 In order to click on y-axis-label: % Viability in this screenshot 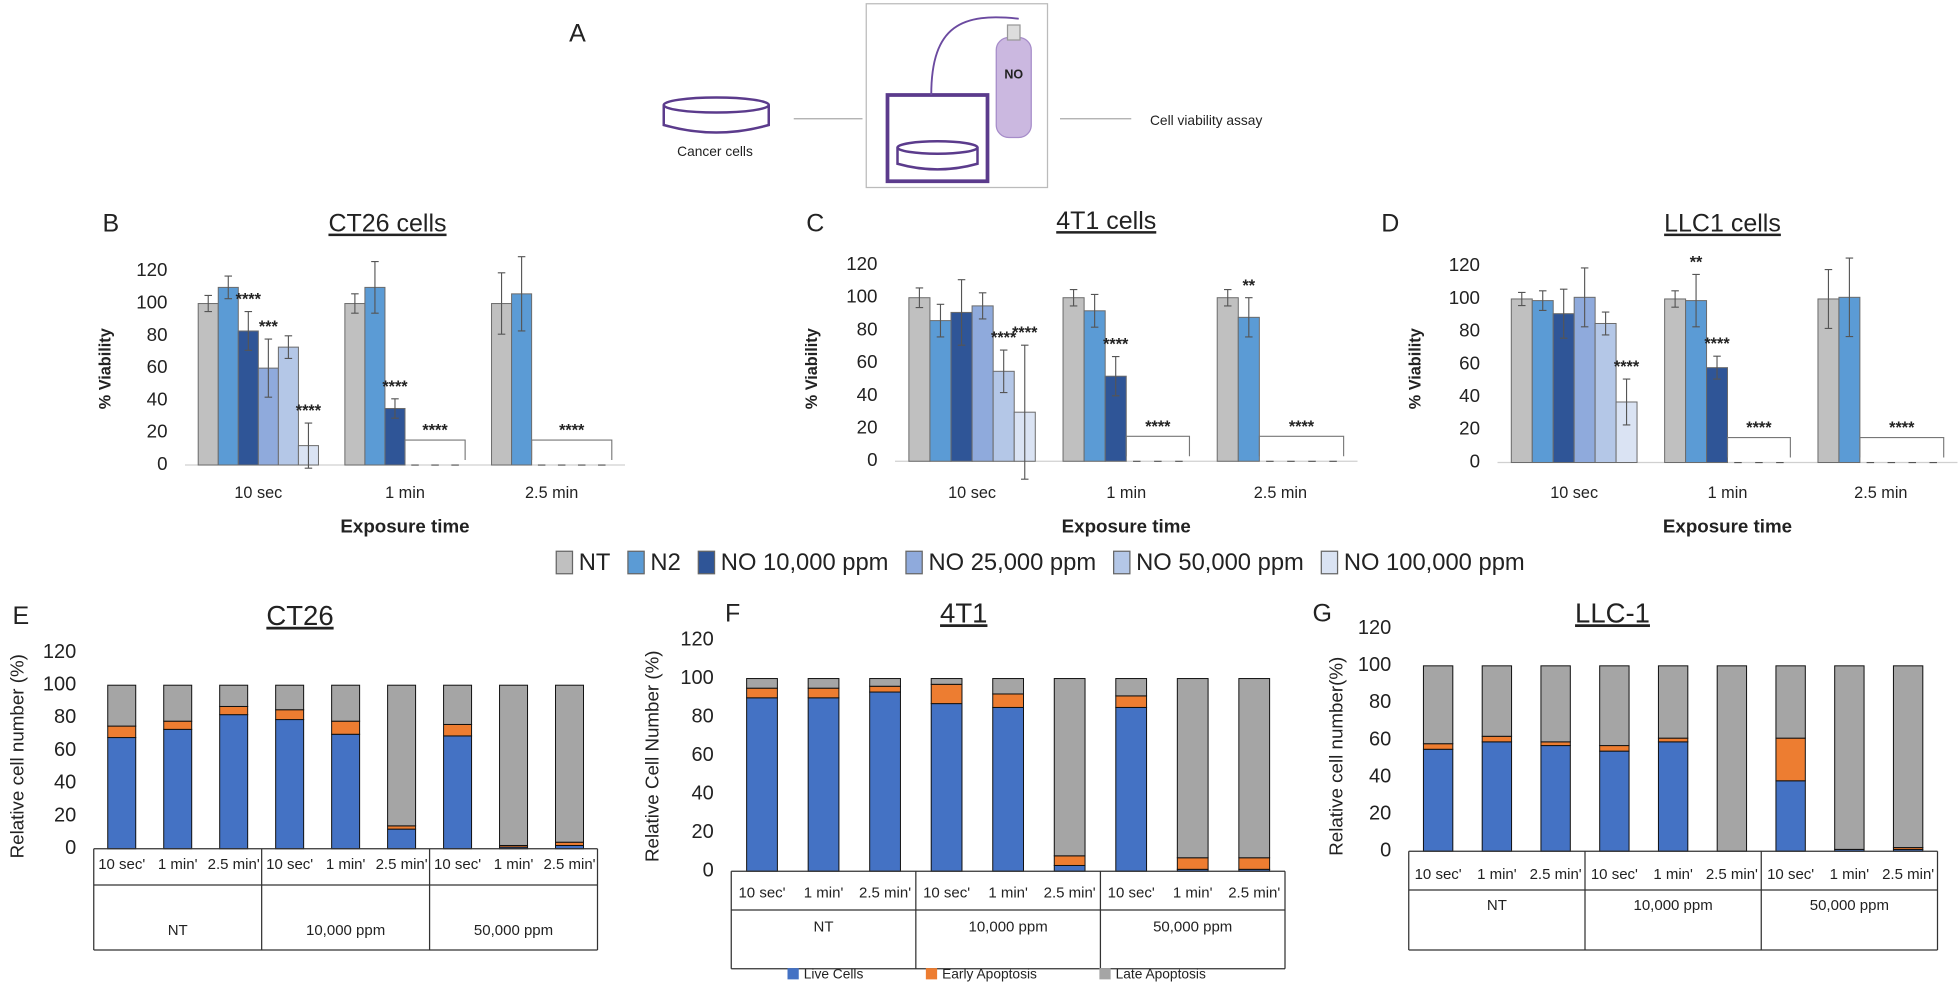, I will do `click(1416, 368)`.